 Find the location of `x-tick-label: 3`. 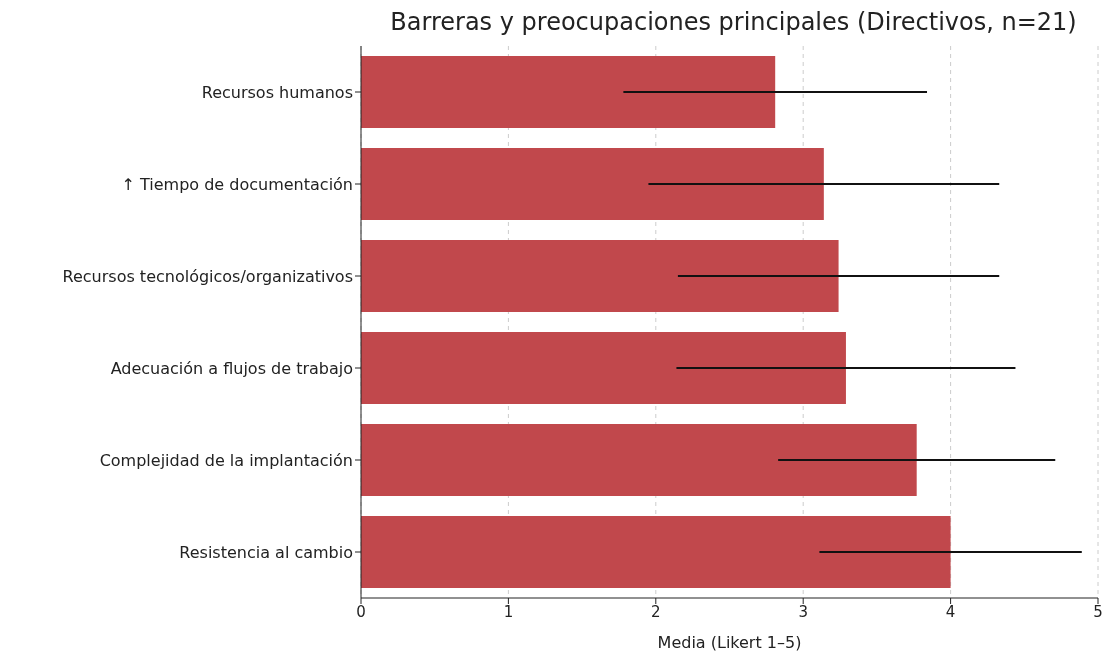

x-tick-label: 3 is located at coordinates (803, 611).